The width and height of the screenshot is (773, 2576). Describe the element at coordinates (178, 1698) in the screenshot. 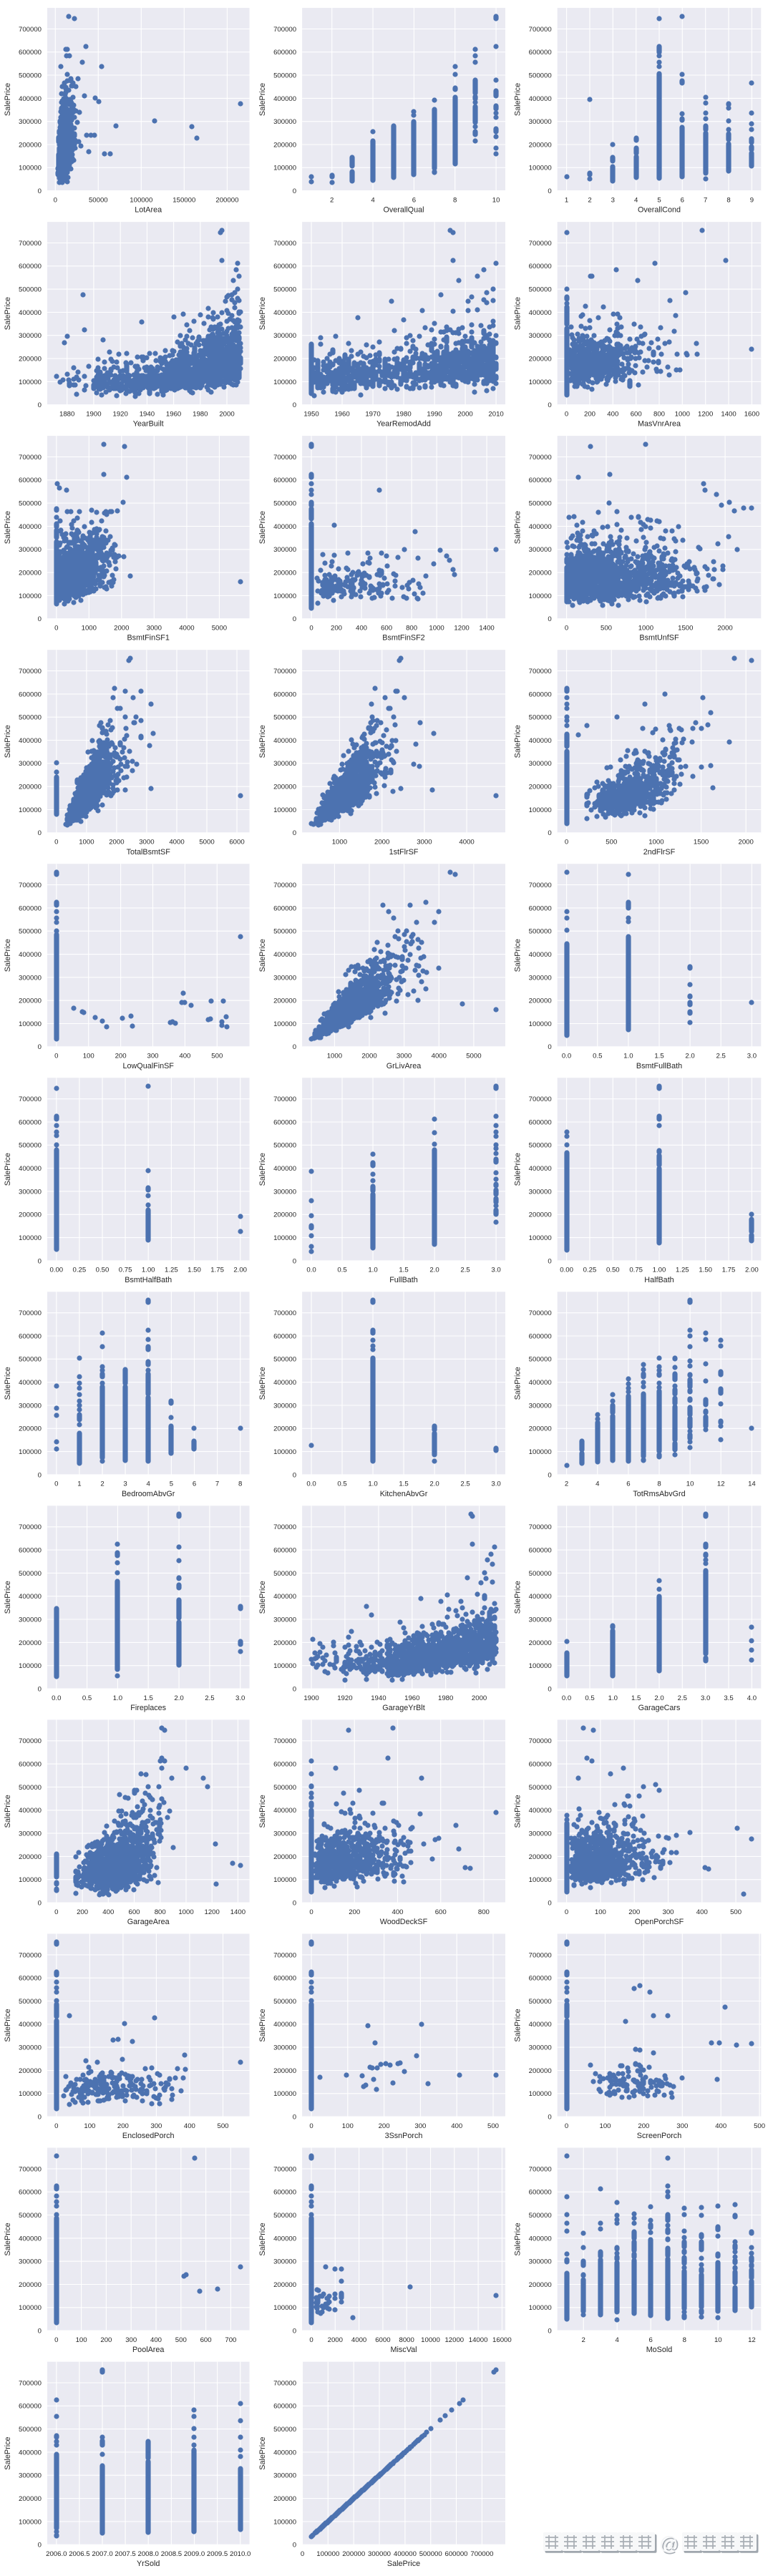

I see `svg-text: 2.0` at that location.